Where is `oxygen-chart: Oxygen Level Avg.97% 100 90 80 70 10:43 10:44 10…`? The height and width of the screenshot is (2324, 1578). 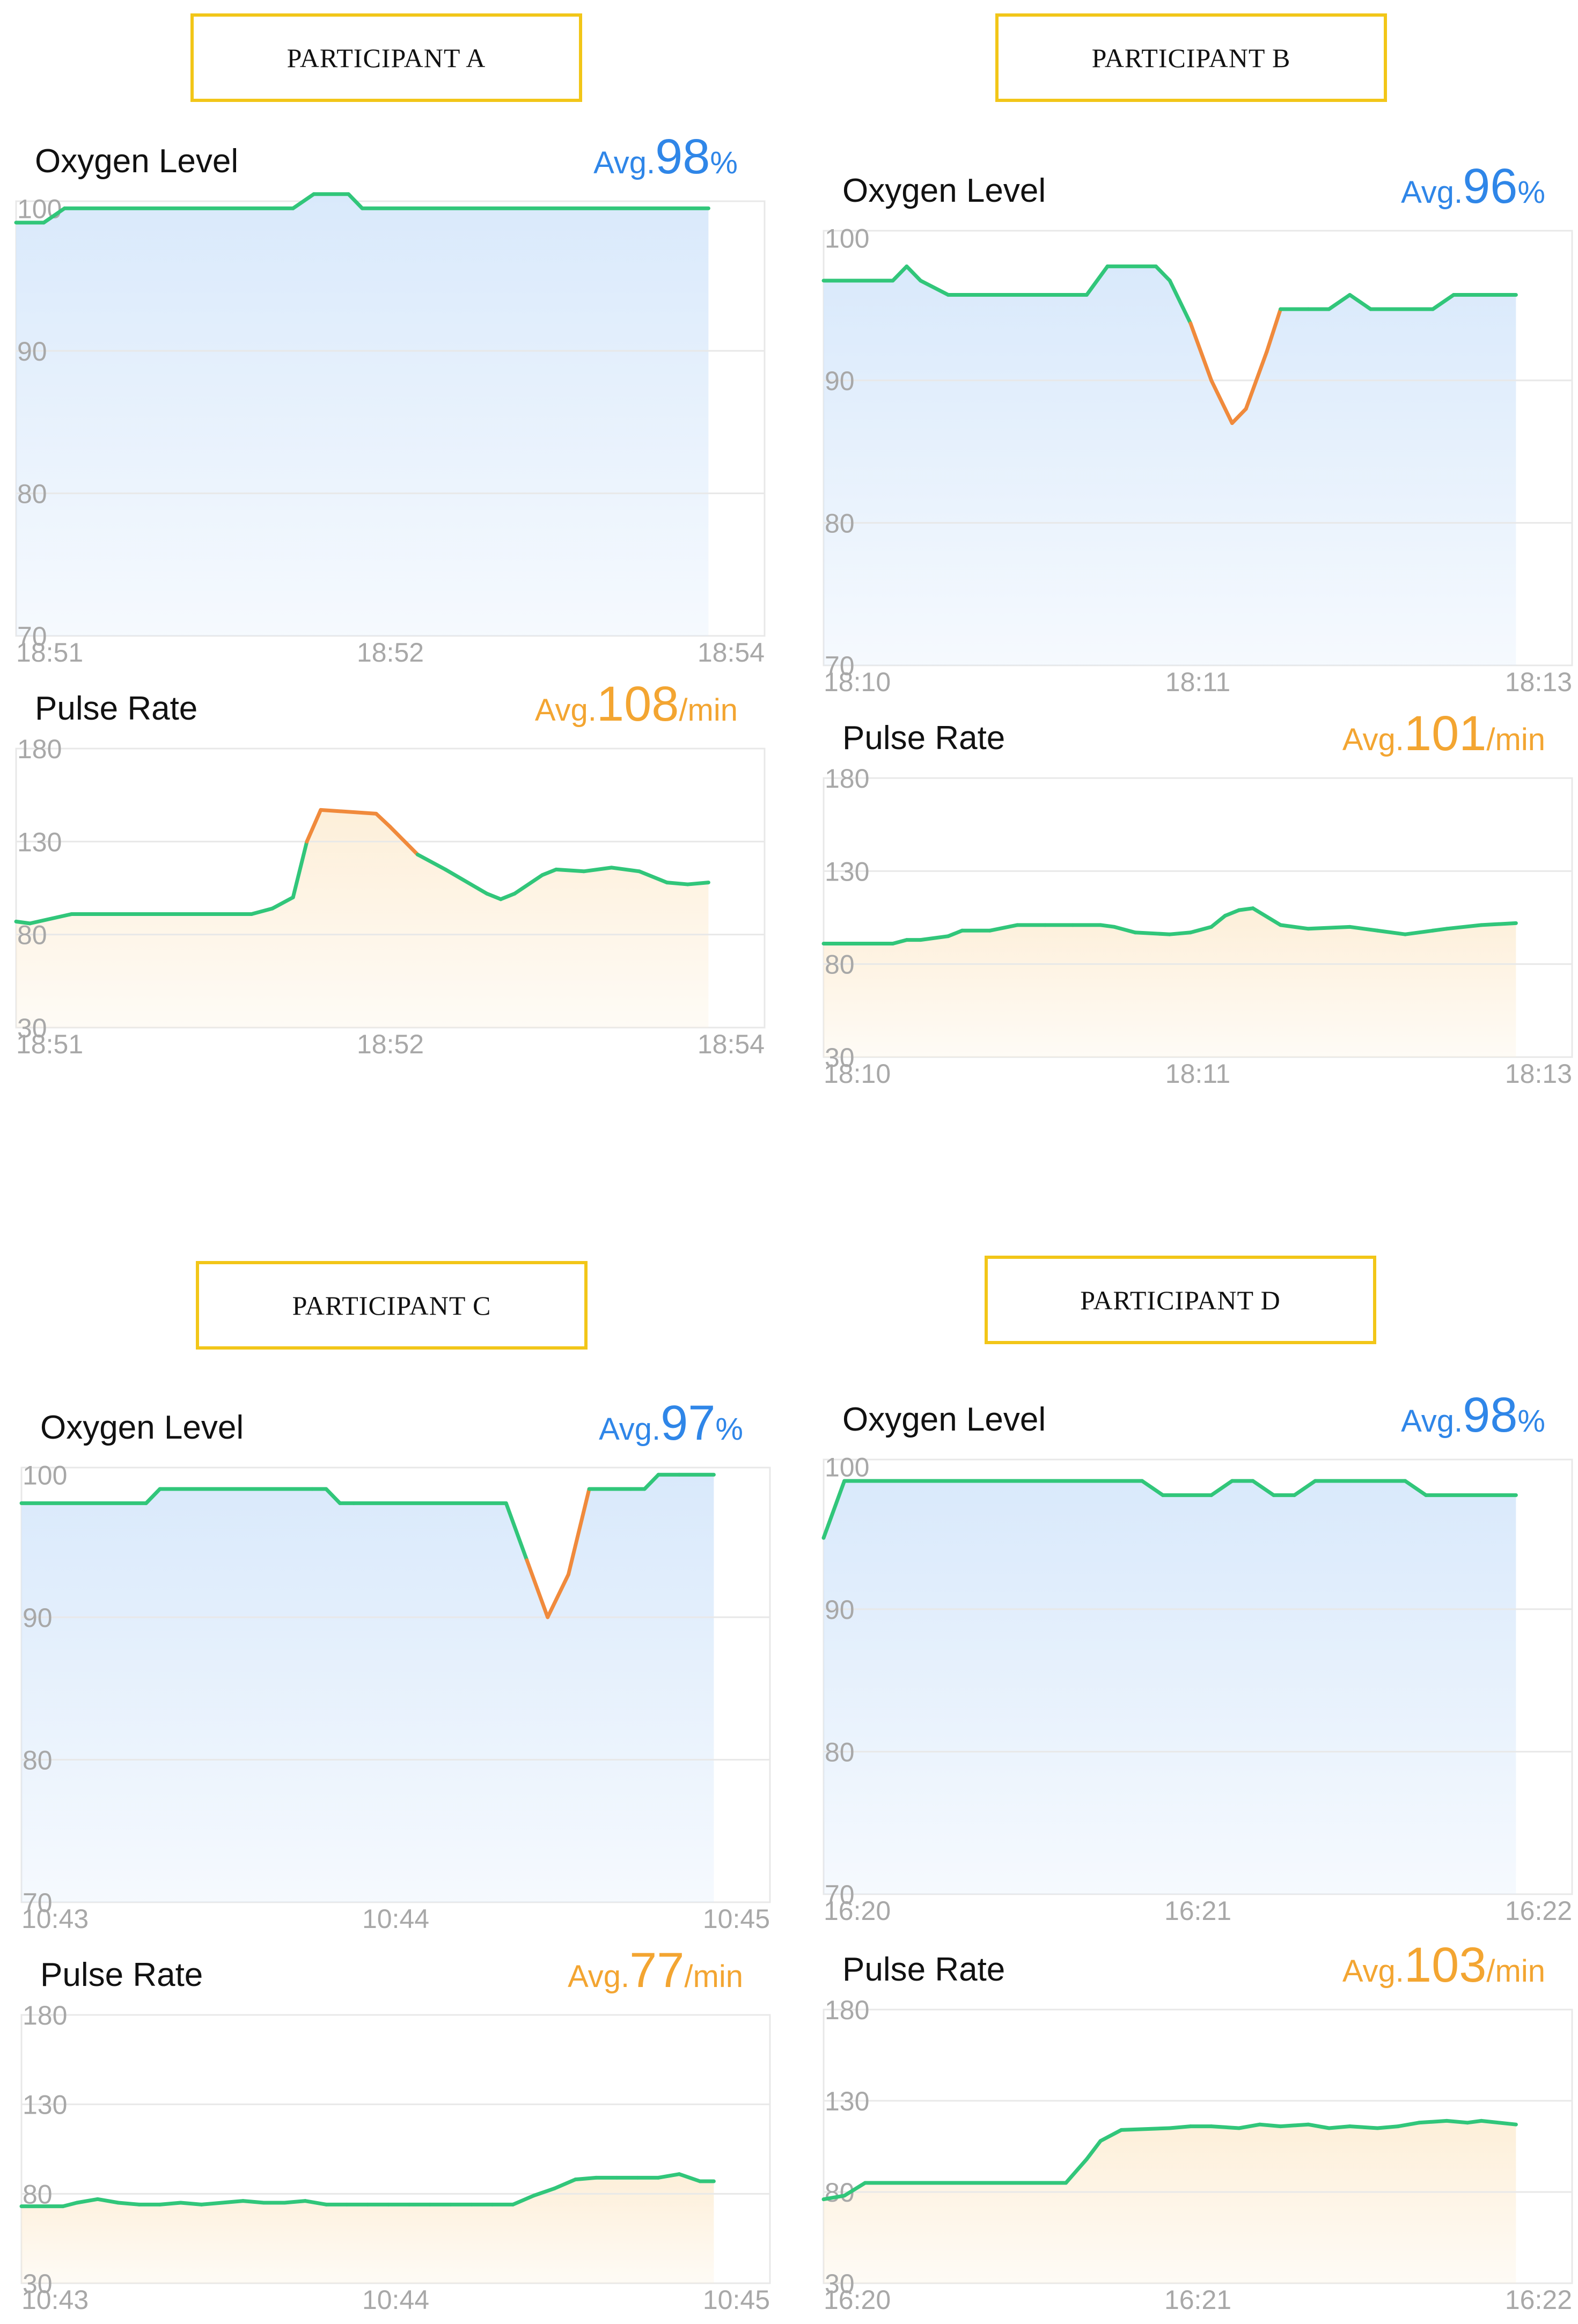 oxygen-chart: Oxygen Level Avg.97% 100 90 80 70 10:43 10:44 10… is located at coordinates (389, 1668).